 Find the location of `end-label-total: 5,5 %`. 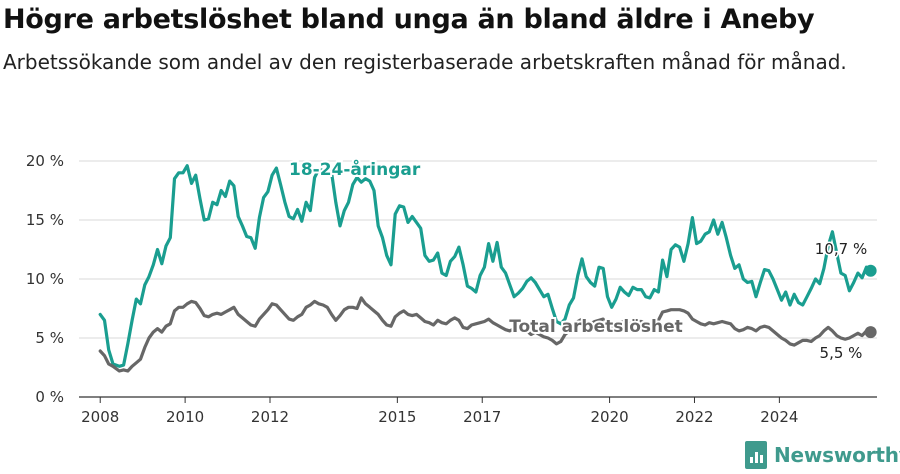

end-label-total: 5,5 % is located at coordinates (841, 353).